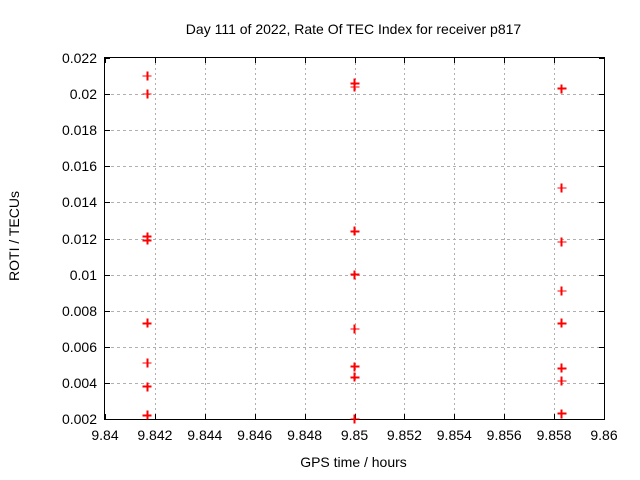 This screenshot has width=640, height=480. What do you see at coordinates (604, 435) in the screenshot?
I see `x-tick-label: 9.86` at bounding box center [604, 435].